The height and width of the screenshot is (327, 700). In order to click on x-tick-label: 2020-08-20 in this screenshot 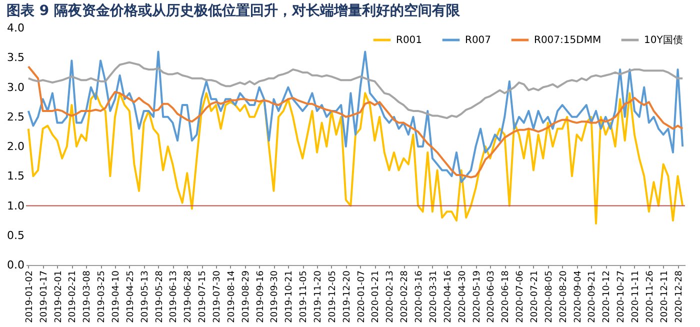, I will do `click(563, 296)`.